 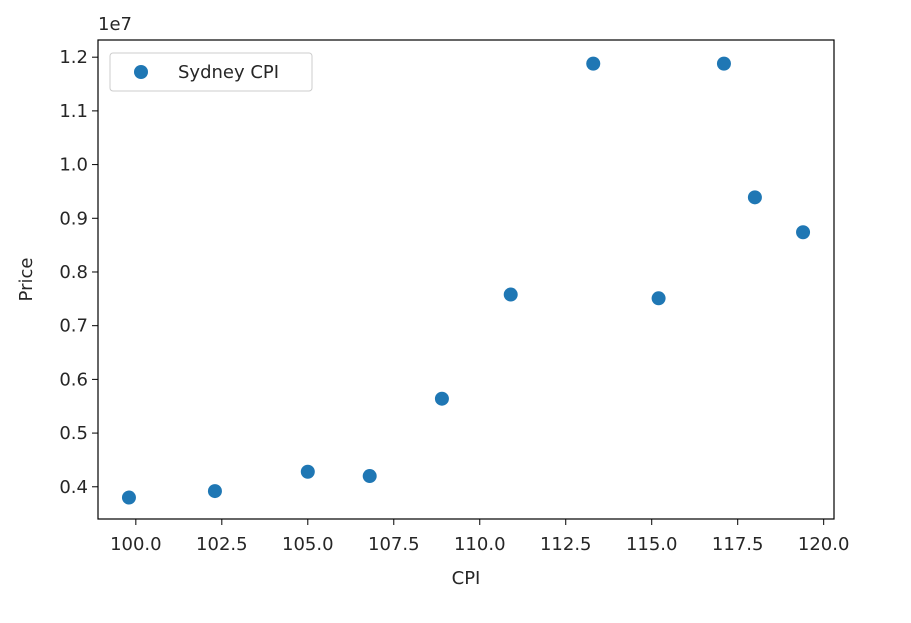 I want to click on y-axis-ticks: 0.4 0.5 0.6 0.7 0.8 0.9 1.0 1.1 1.2, so click(x=78, y=272).